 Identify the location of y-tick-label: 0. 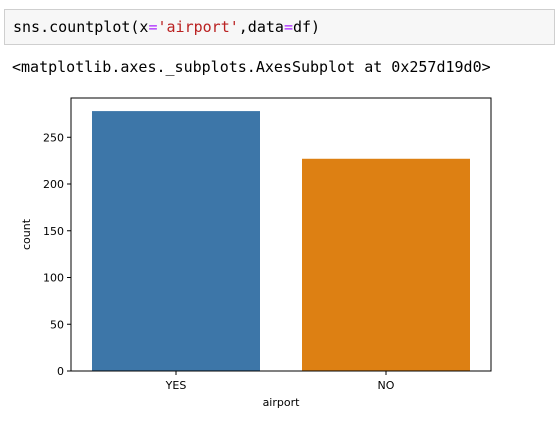
(60, 371).